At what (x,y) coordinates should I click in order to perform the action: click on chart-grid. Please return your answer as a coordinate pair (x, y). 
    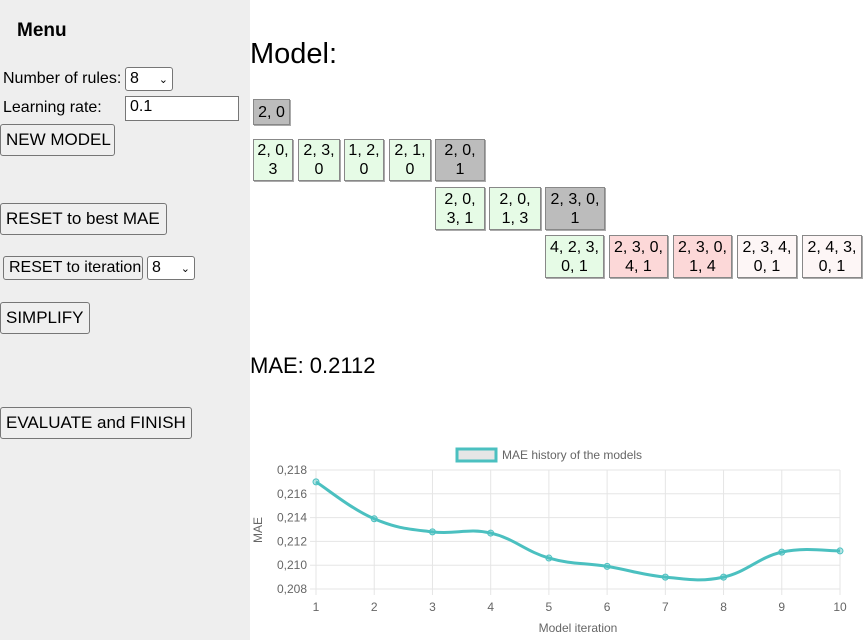
    Looking at the image, I should click on (575, 532).